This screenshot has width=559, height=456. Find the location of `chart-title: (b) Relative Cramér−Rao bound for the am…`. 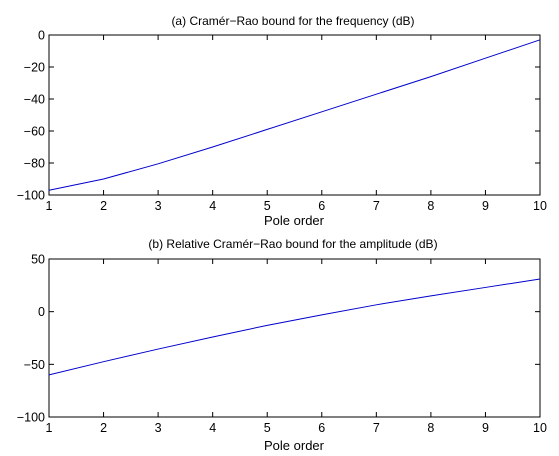

chart-title: (b) Relative Cramér−Rao bound for the am… is located at coordinates (292, 244).